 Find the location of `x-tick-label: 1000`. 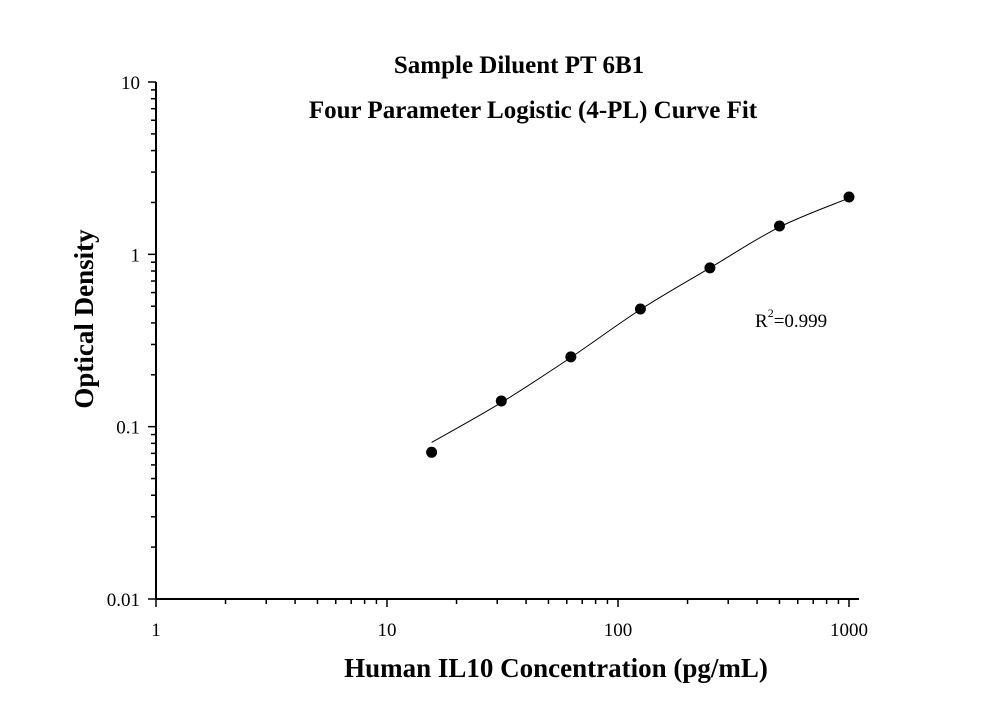

x-tick-label: 1000 is located at coordinates (849, 630).